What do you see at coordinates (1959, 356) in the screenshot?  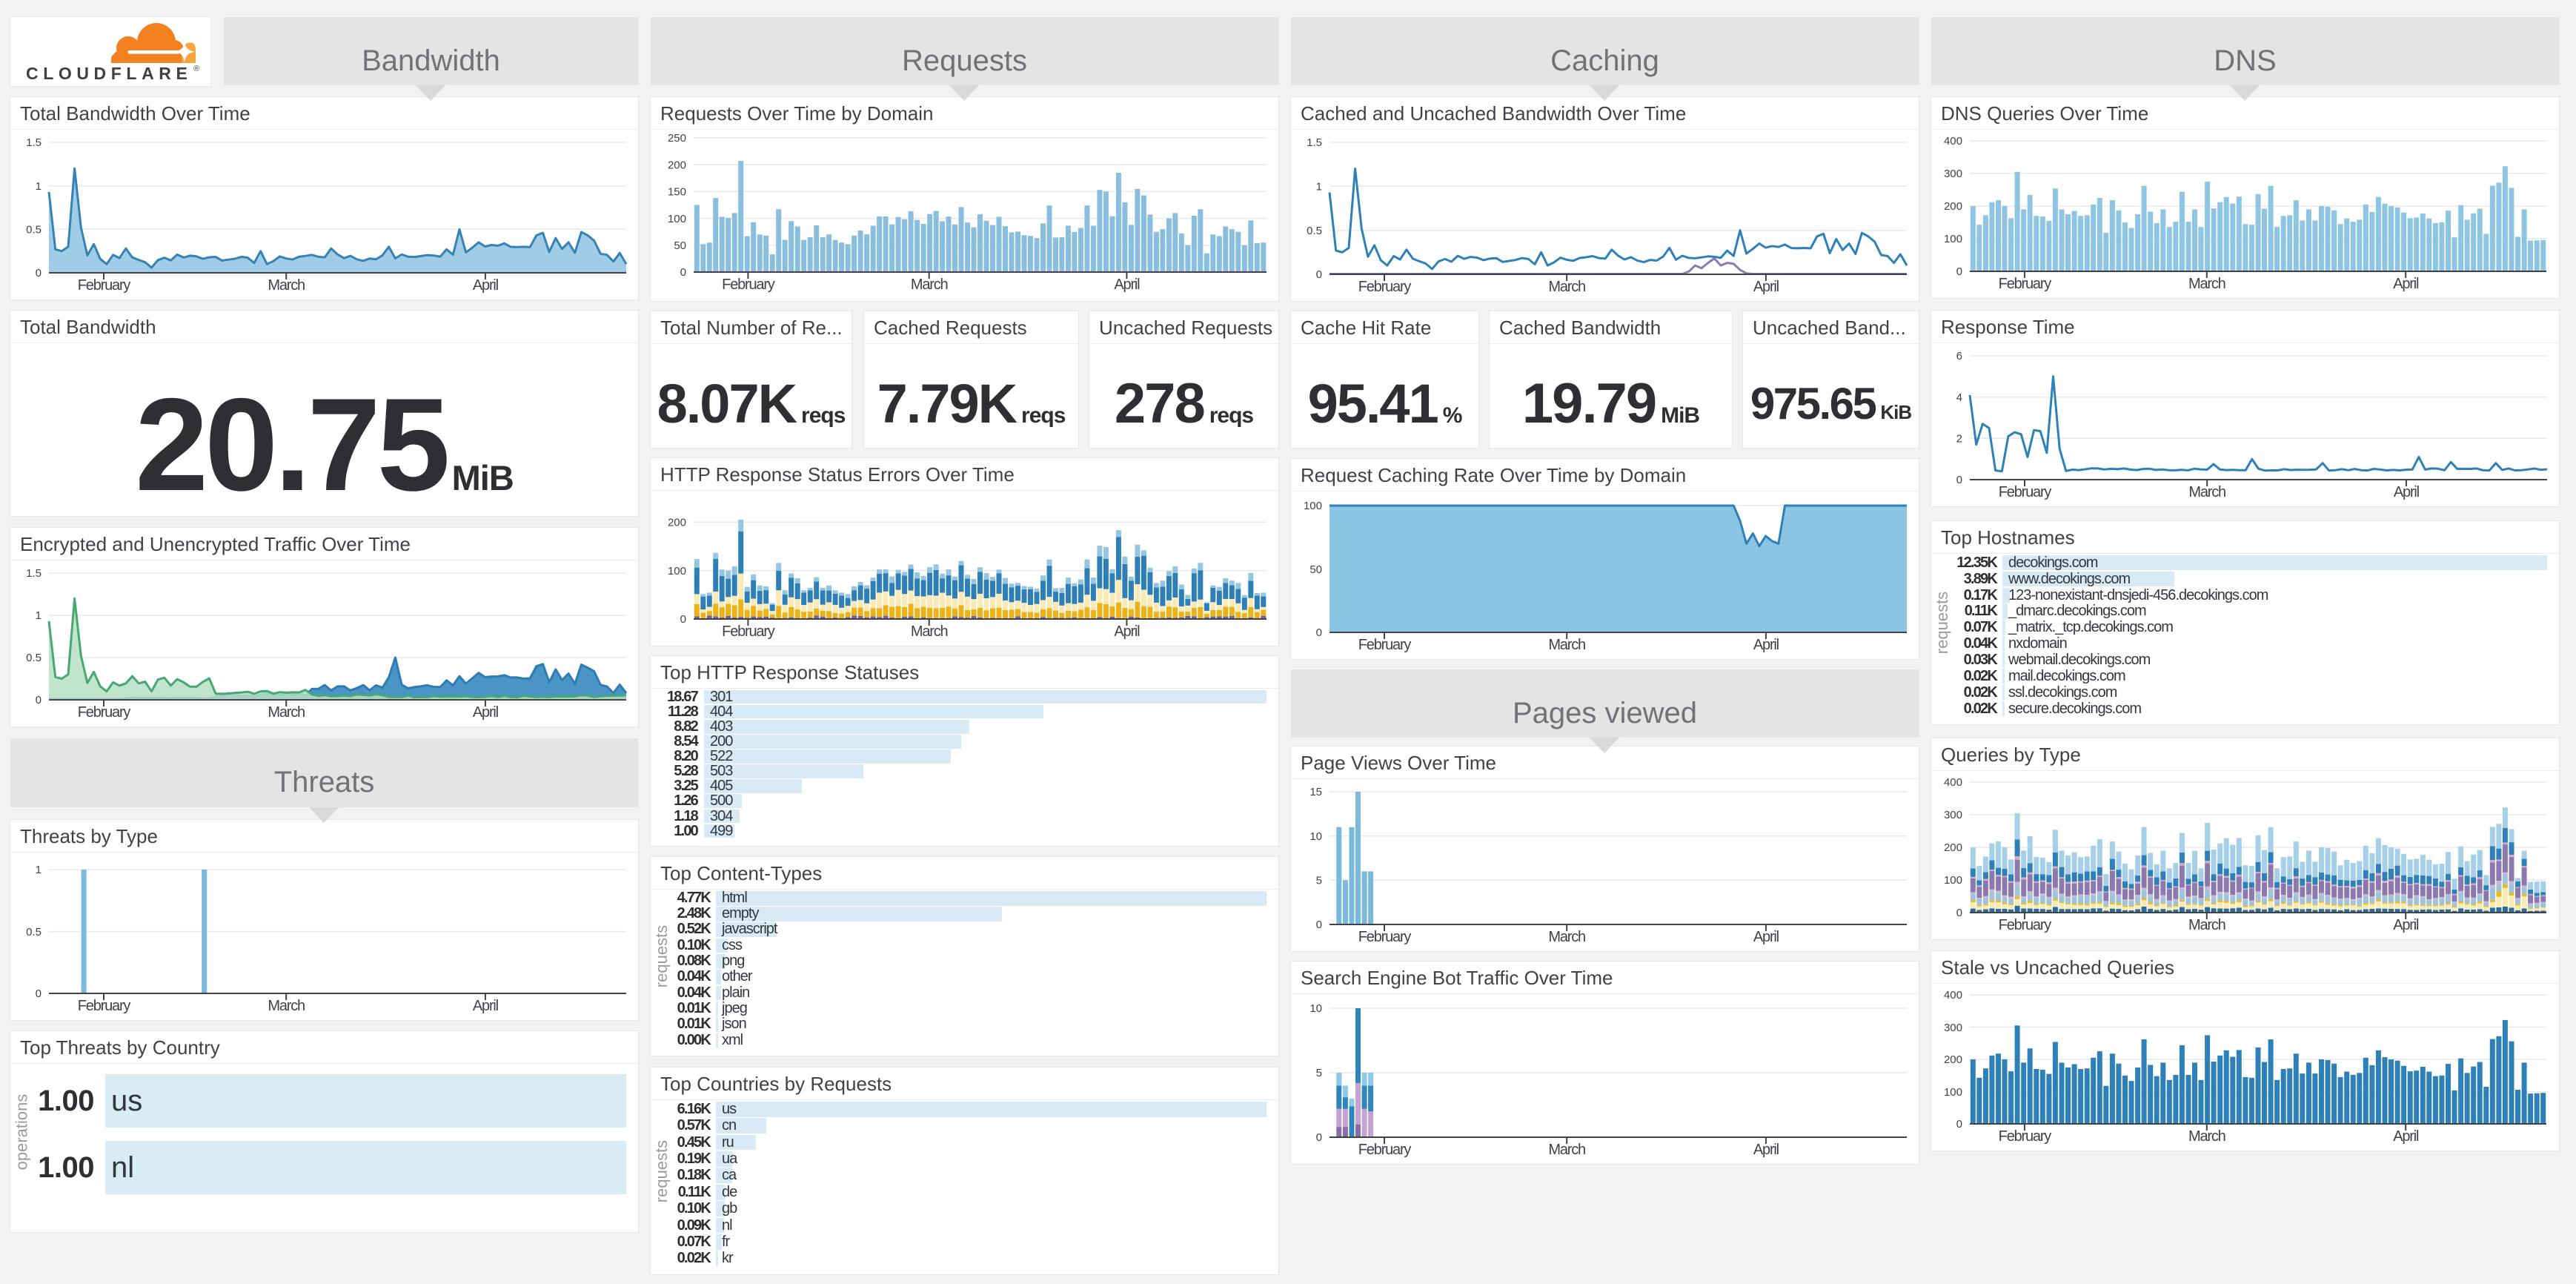 I see `svg-text: 6` at bounding box center [1959, 356].